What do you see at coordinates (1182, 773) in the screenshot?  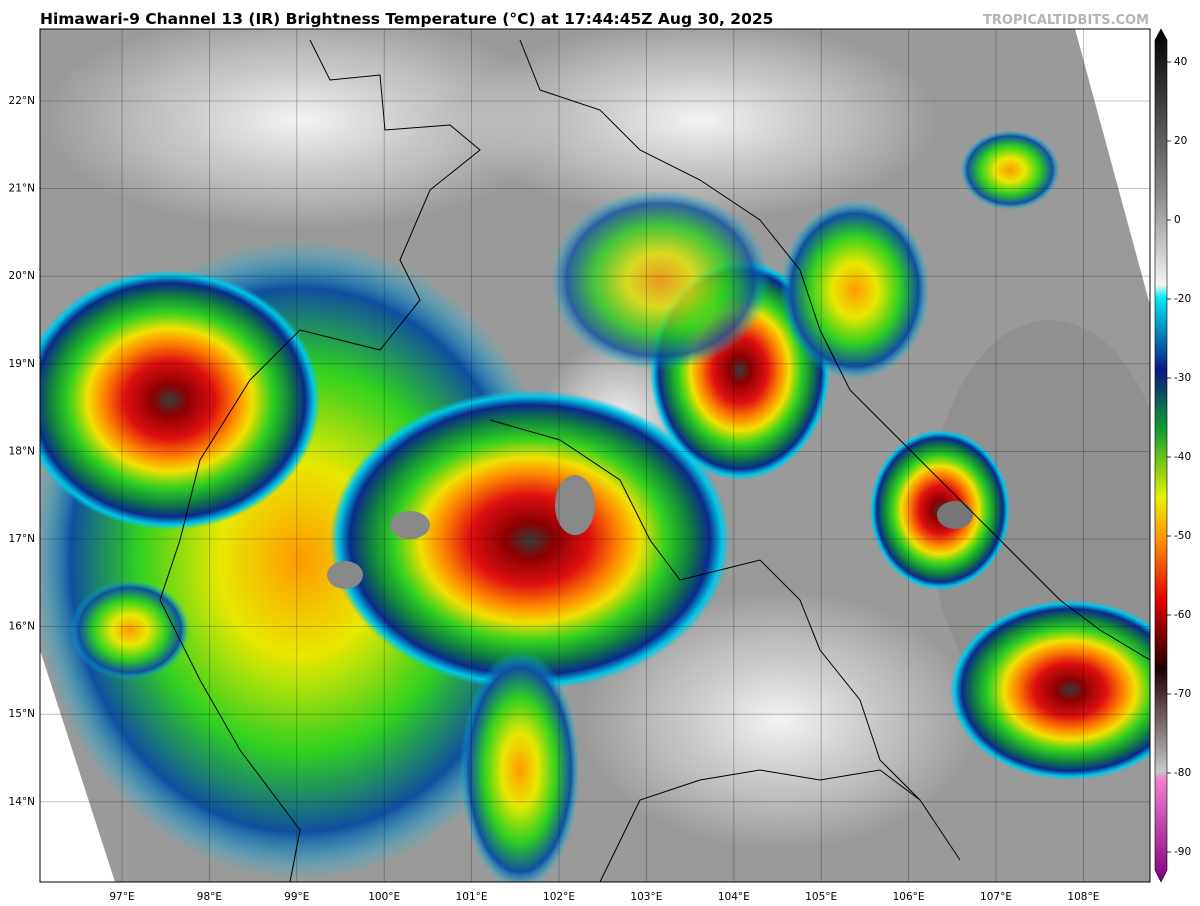 I see `colorbar-tick-label: -80` at bounding box center [1182, 773].